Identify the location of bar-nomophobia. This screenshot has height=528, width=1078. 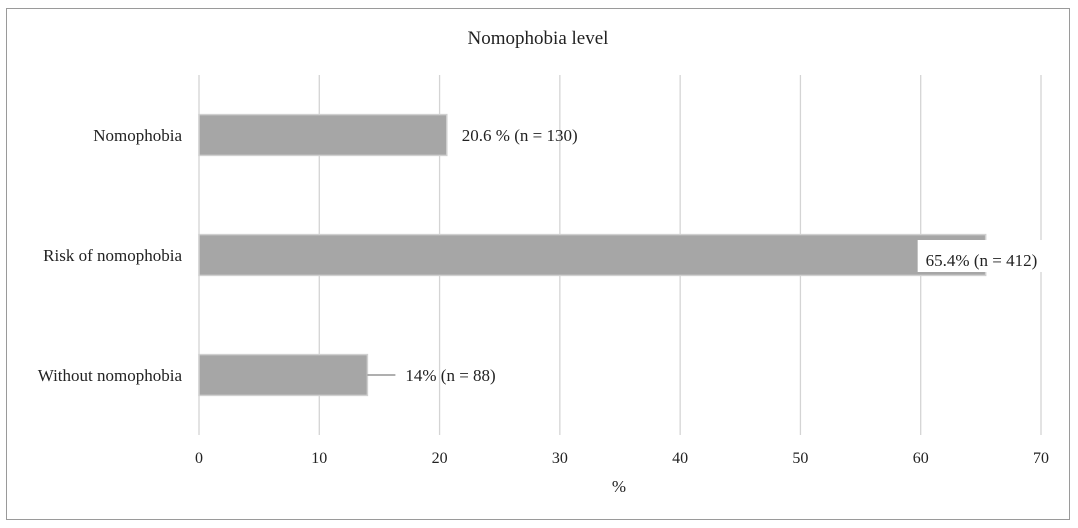
(323, 135).